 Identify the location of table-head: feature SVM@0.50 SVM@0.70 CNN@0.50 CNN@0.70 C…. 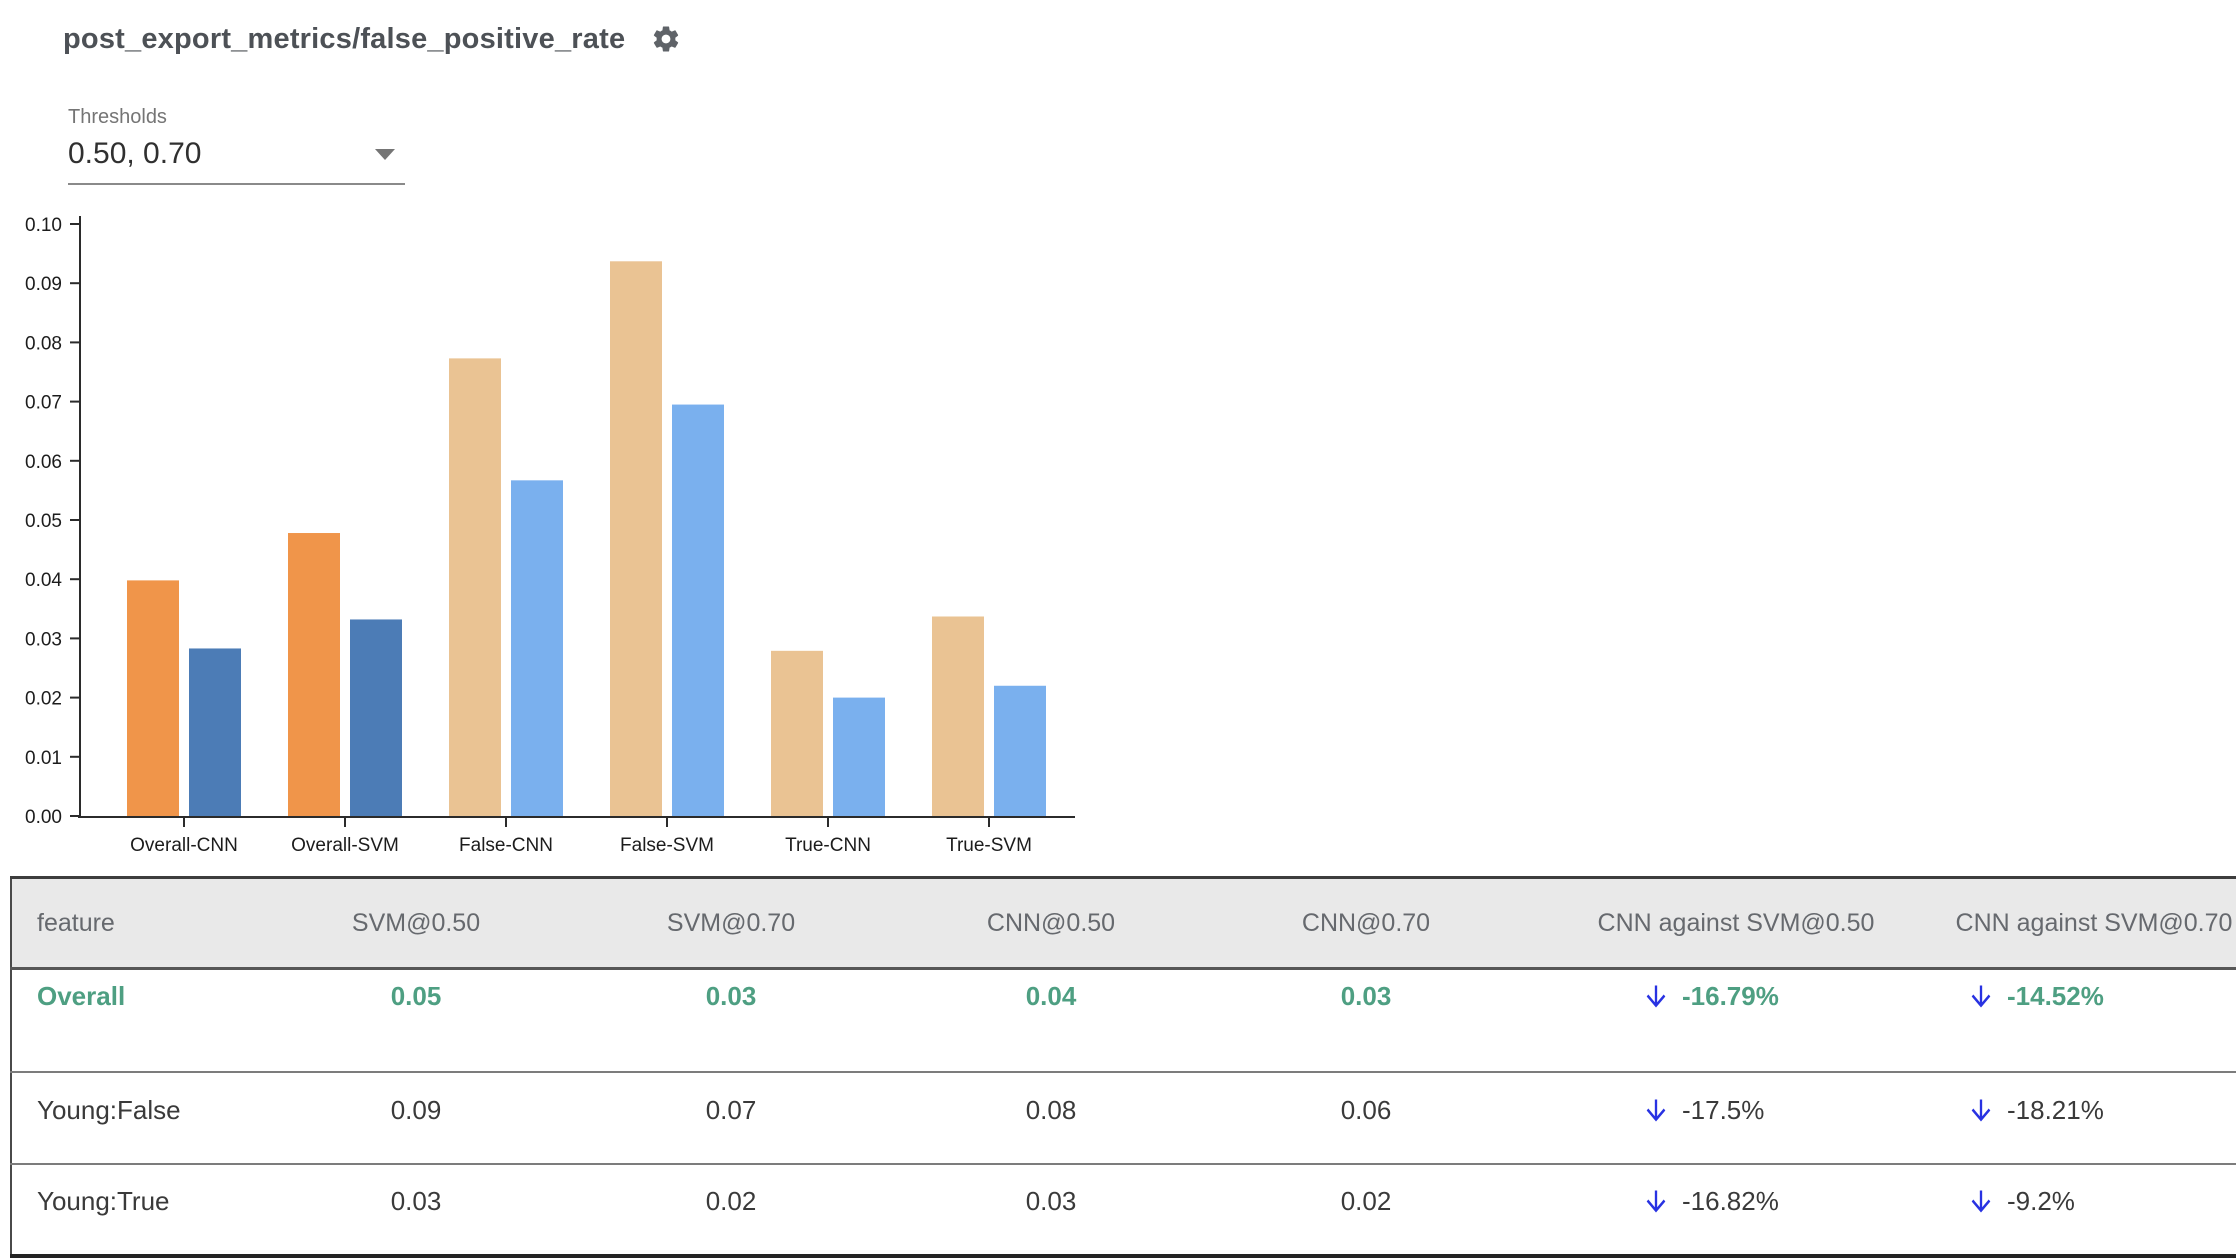
(1123, 923).